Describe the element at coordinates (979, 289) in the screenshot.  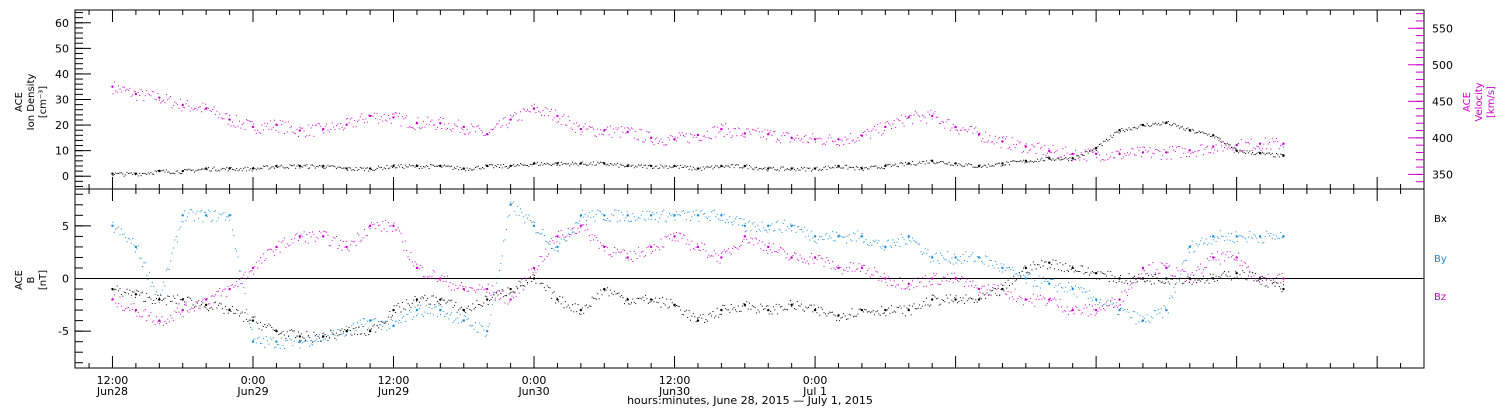
I see `bz-point` at that location.